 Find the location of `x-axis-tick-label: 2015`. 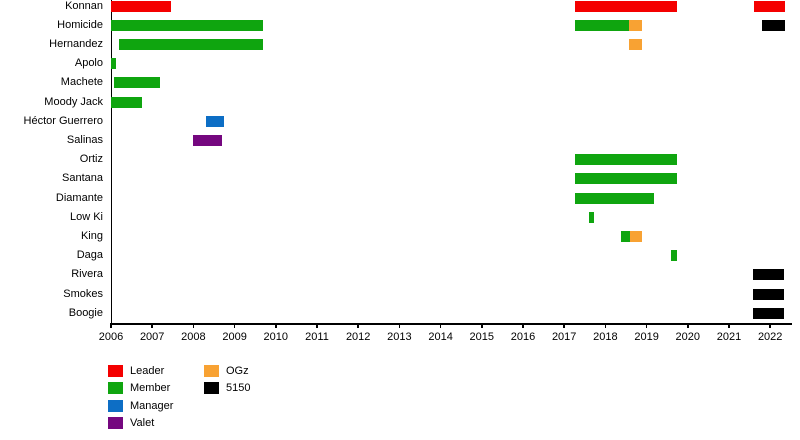

x-axis-tick-label: 2015 is located at coordinates (482, 337).